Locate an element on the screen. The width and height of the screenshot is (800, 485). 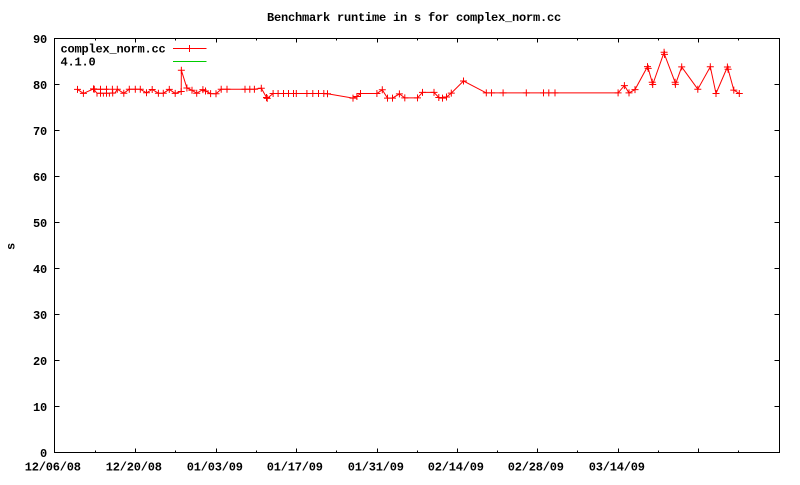
svg-text: 70 is located at coordinates (40, 132).